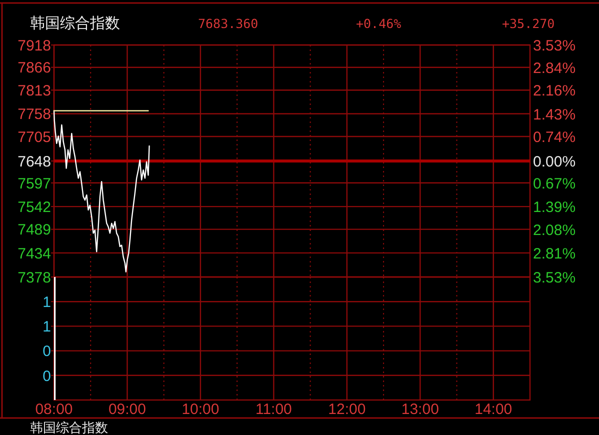 Image resolution: width=599 pixels, height=435 pixels. I want to click on y-tick-label: 7866, so click(34, 68).